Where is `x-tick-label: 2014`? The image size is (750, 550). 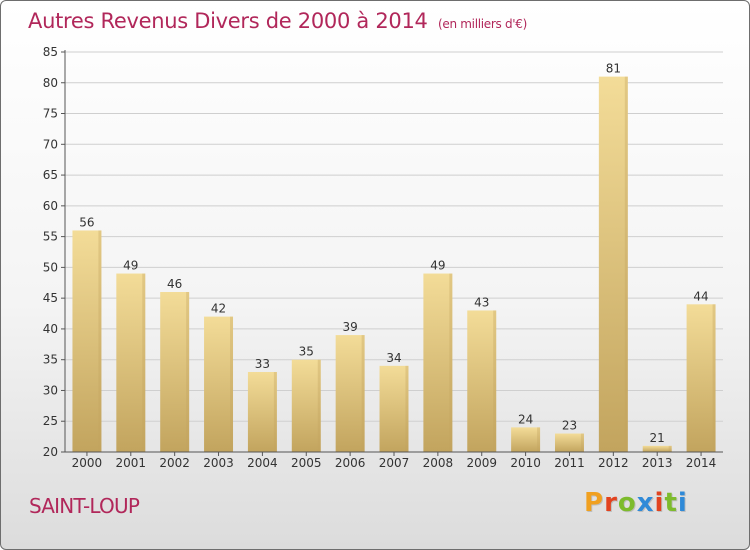 x-tick-label: 2014 is located at coordinates (701, 463).